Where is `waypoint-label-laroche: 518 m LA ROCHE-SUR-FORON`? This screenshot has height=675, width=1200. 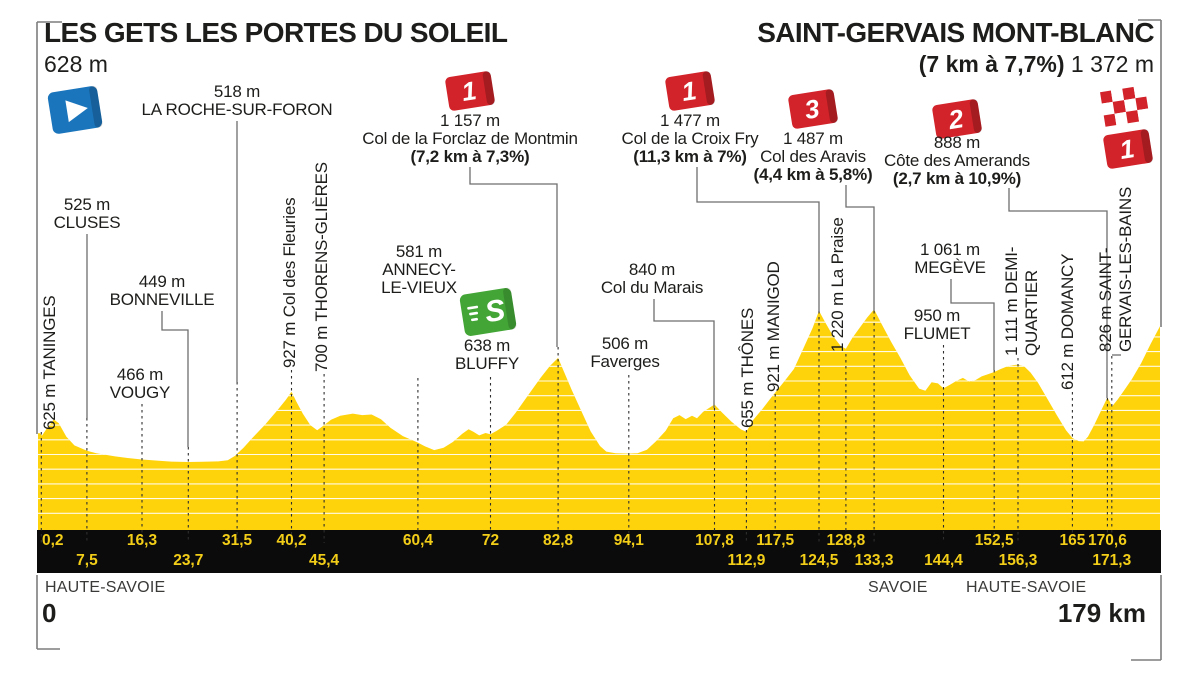
waypoint-label-laroche: 518 m LA ROCHE-SUR-FORON is located at coordinates (237, 101).